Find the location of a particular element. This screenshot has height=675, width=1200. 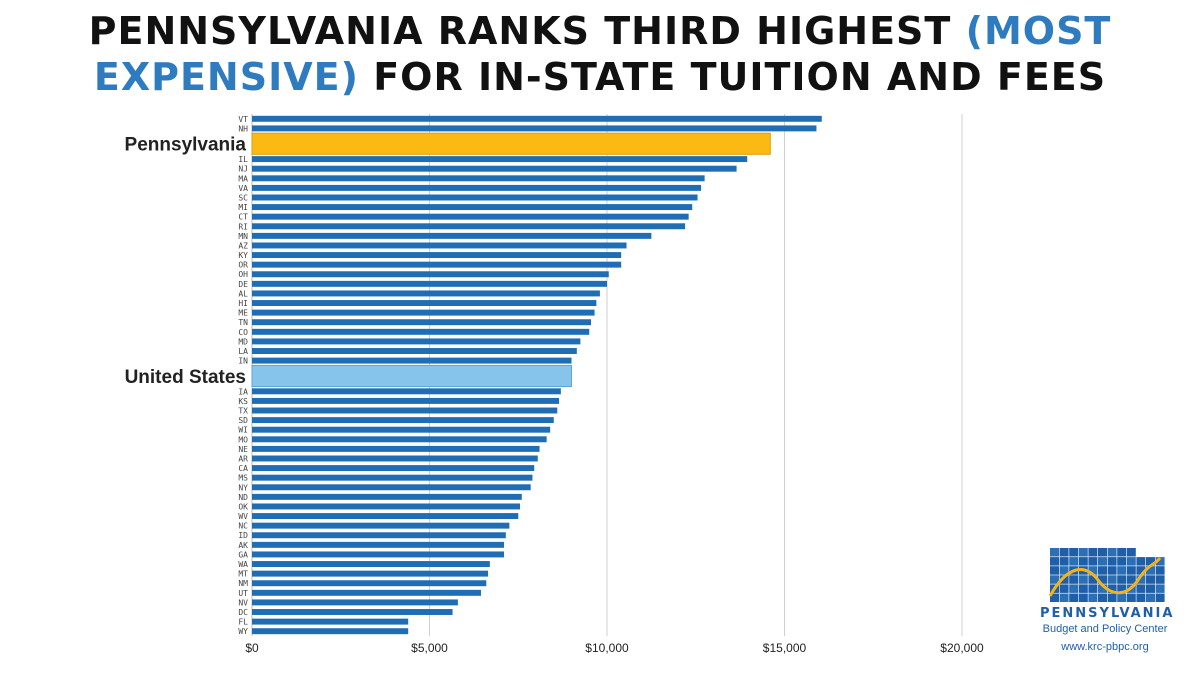

bar-ar is located at coordinates (395, 458).